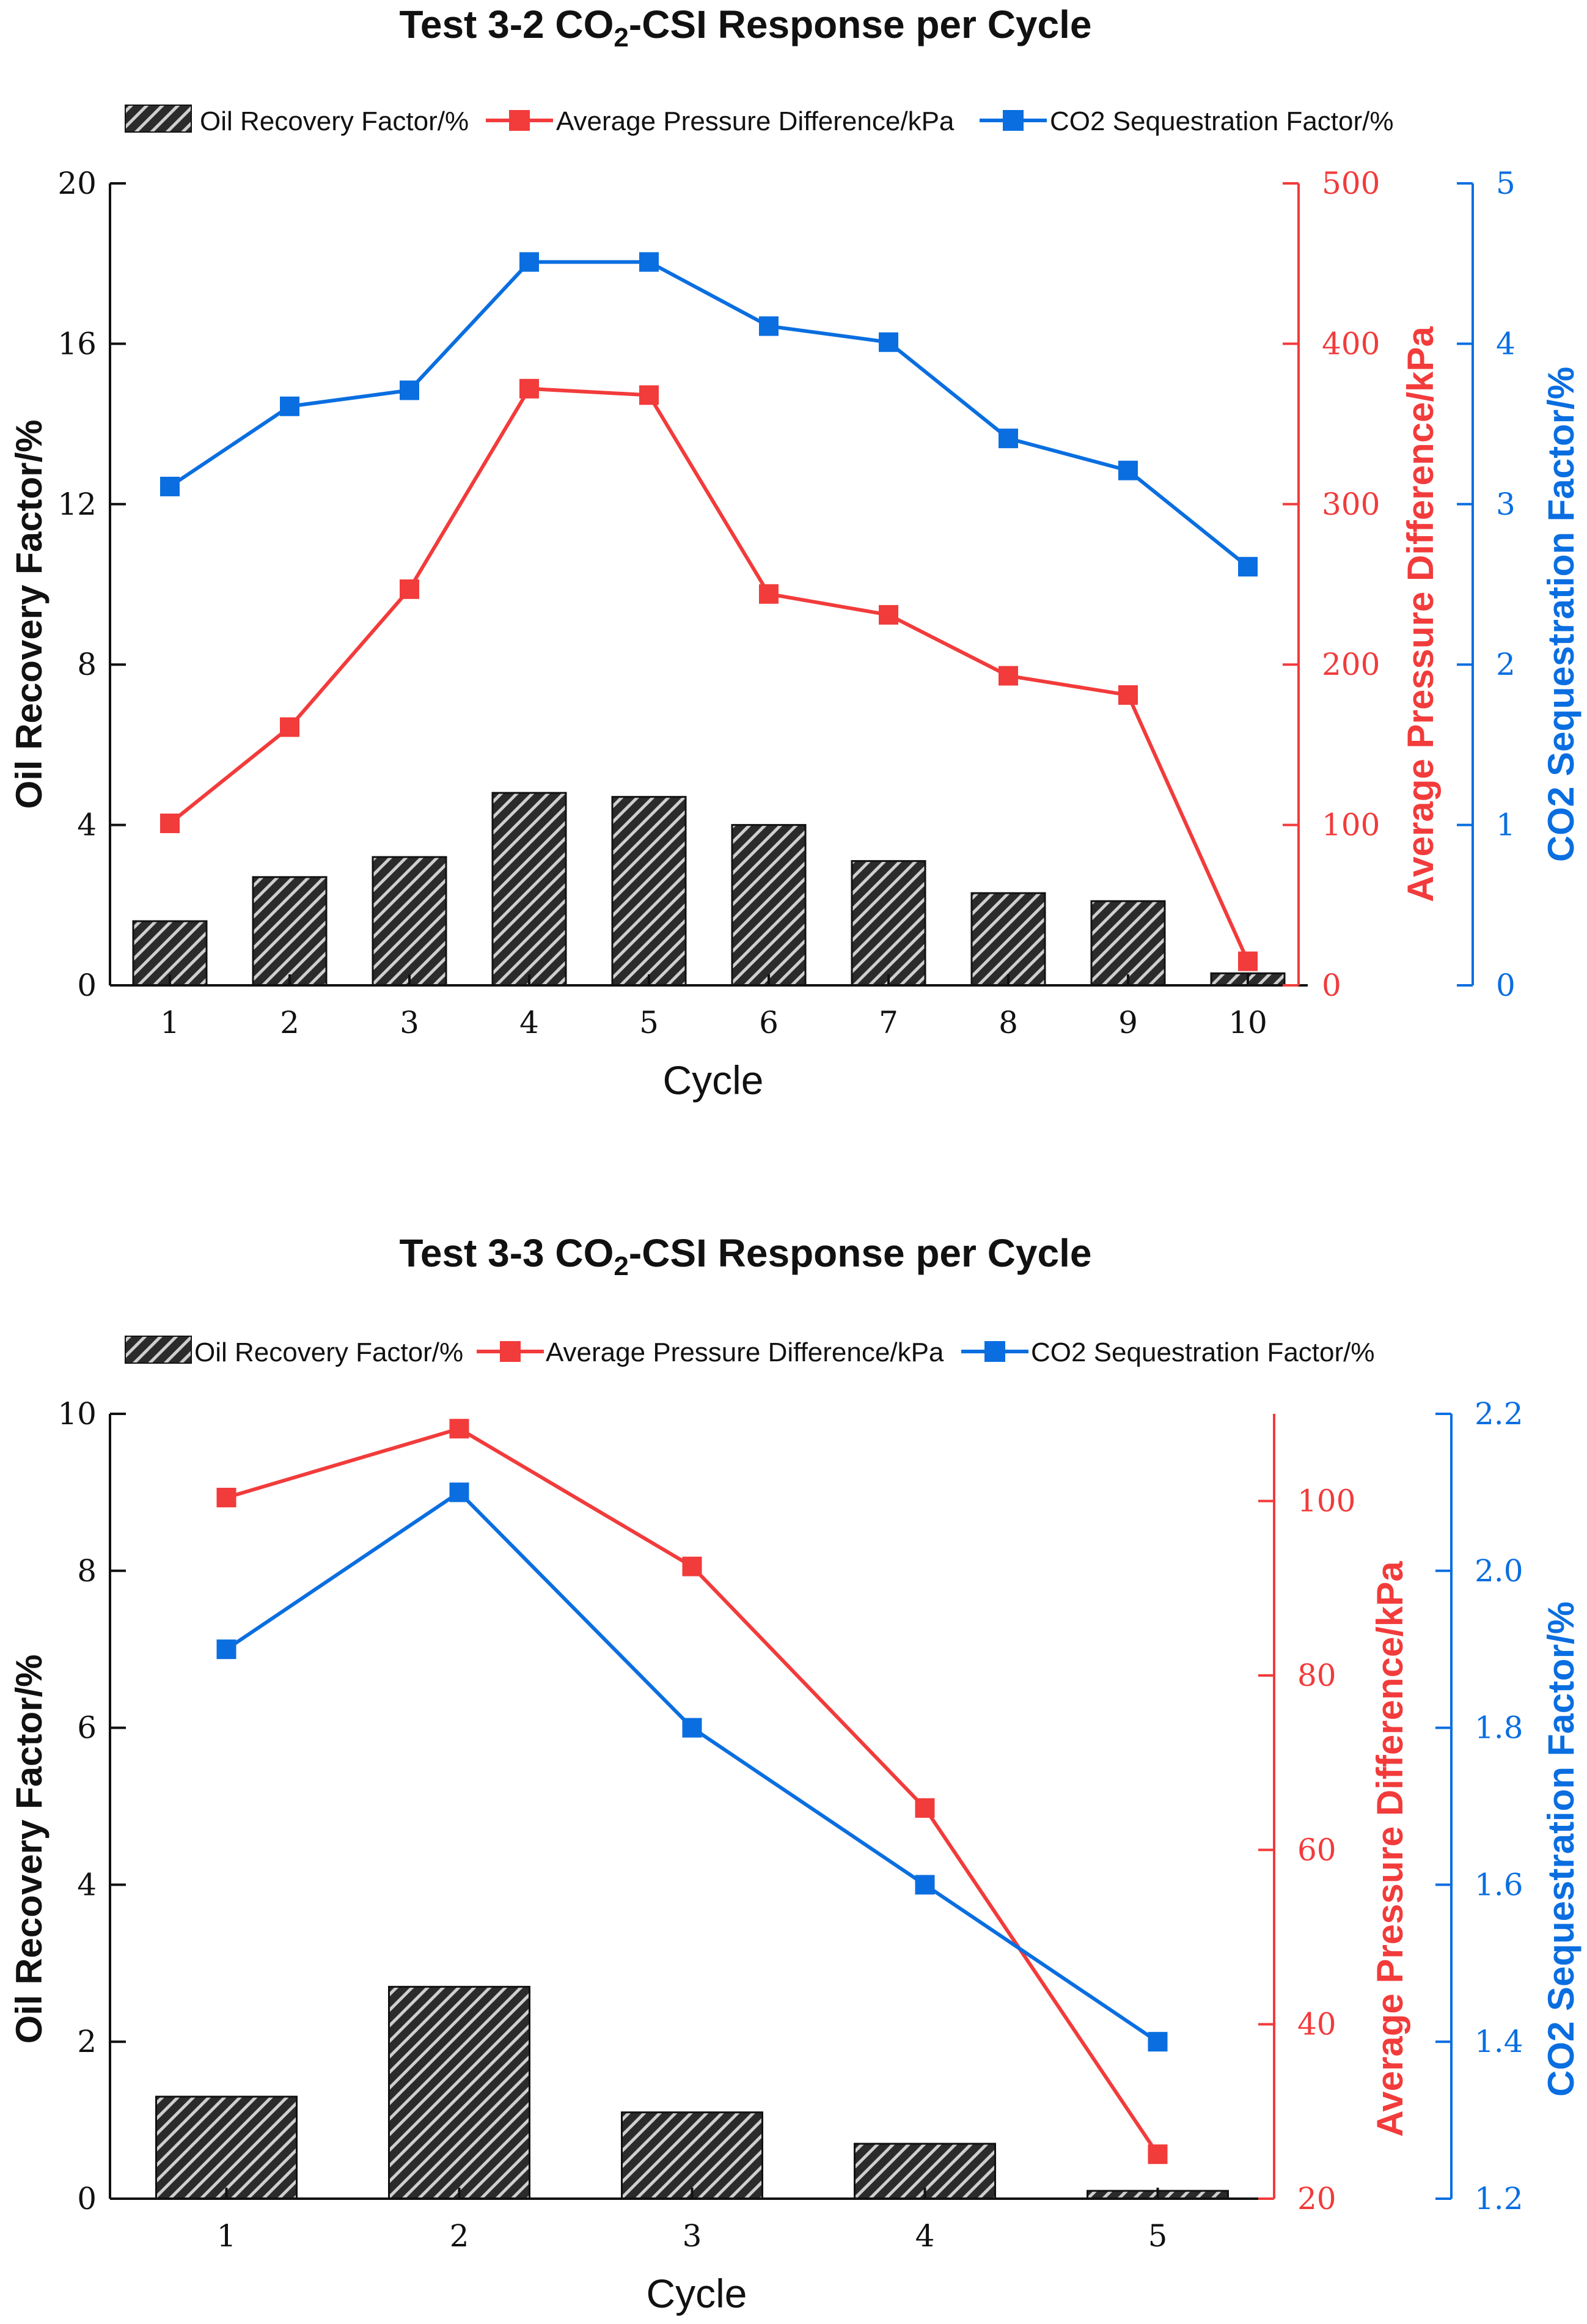  Describe the element at coordinates (1316, 1849) in the screenshot. I see `right-axis-pressure-tick-label: 60` at that location.